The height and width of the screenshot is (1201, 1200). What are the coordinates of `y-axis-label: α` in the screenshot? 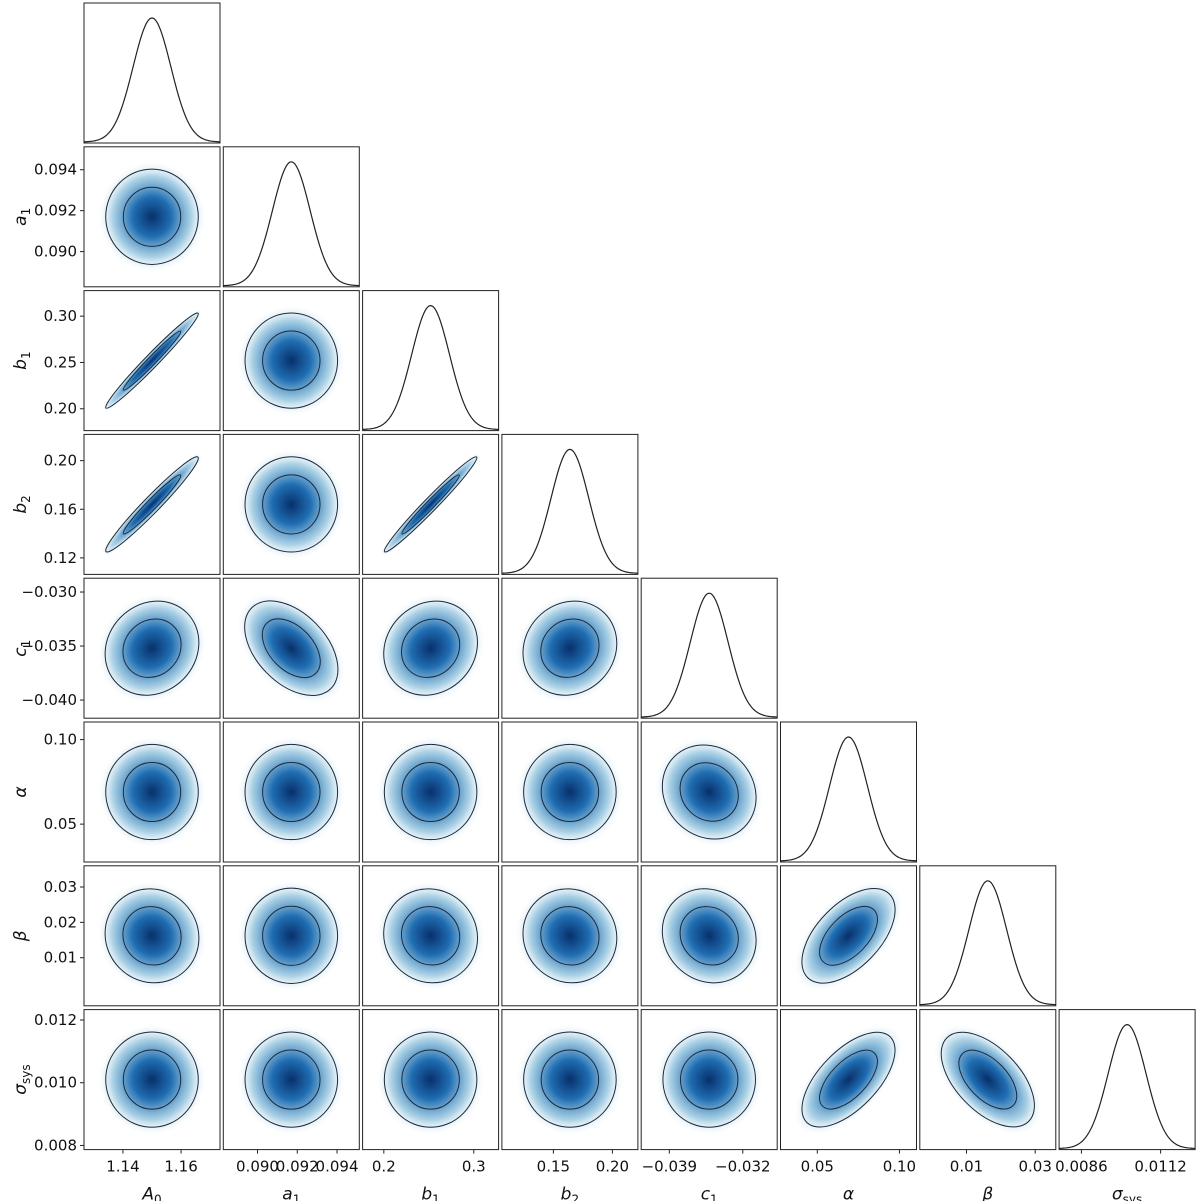 It's located at (21, 791).